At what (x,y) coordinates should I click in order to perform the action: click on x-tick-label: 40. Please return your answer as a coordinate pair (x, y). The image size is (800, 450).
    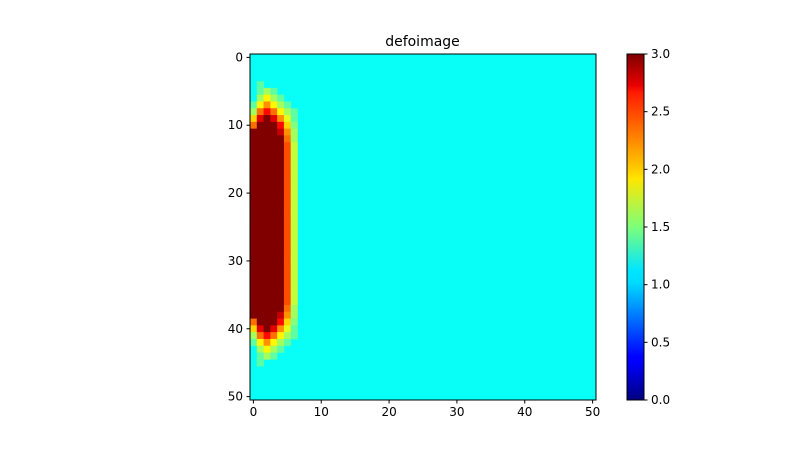
    Looking at the image, I should click on (524, 412).